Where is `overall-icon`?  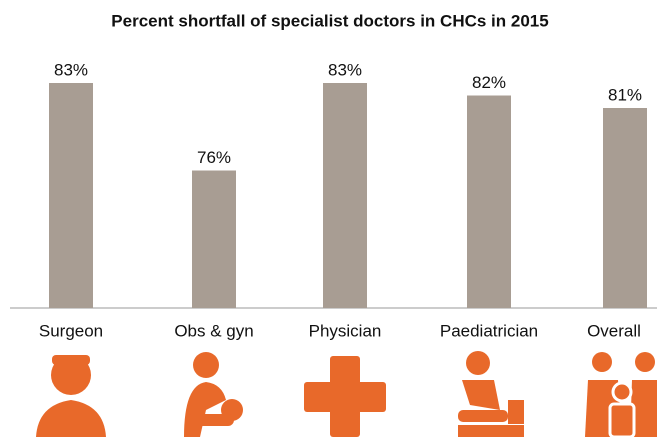
overall-icon is located at coordinates (621, 394).